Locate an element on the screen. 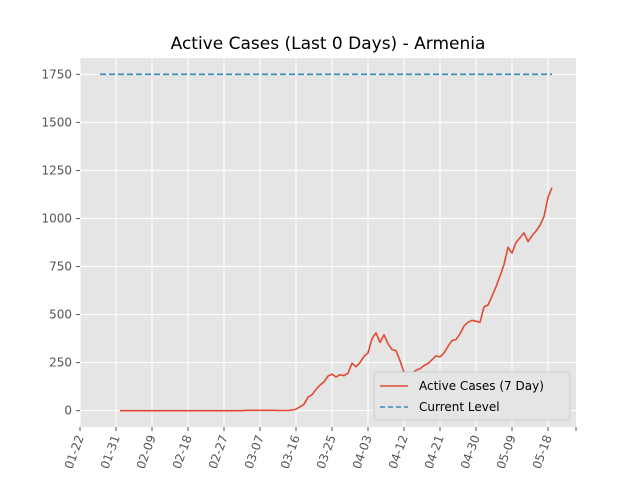 This screenshot has width=640, height=480. legend-label-active-cases: Active Cases (7 Day) is located at coordinates (481, 386).